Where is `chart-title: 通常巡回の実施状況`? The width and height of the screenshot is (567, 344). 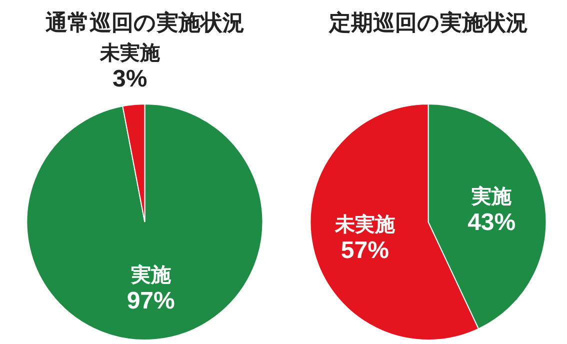
chart-title: 通常巡回の実施状況 is located at coordinates (144, 22).